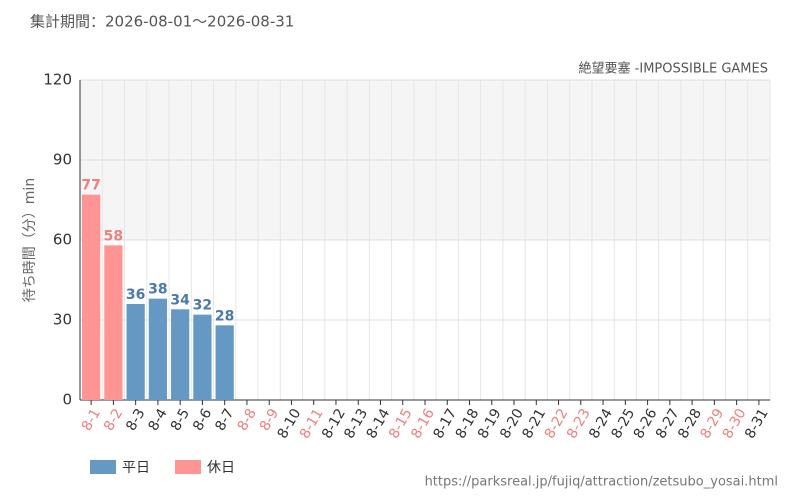 This screenshot has width=800, height=504. What do you see at coordinates (113, 236) in the screenshot?
I see `data-label: 58` at bounding box center [113, 236].